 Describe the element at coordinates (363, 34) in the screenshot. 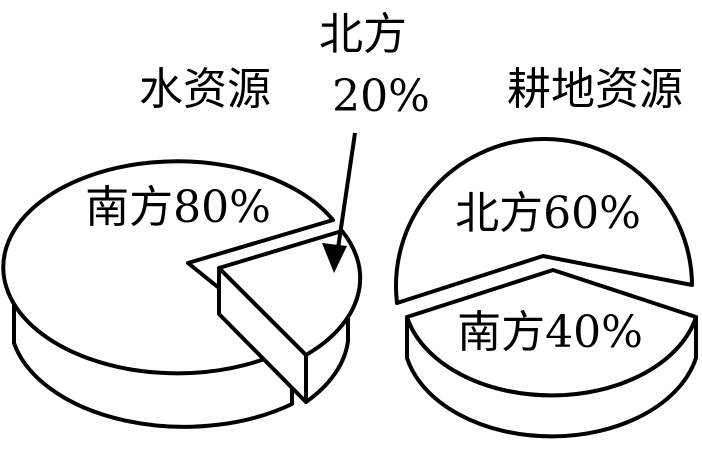

I see `water-slice-north-label: 北方` at that location.